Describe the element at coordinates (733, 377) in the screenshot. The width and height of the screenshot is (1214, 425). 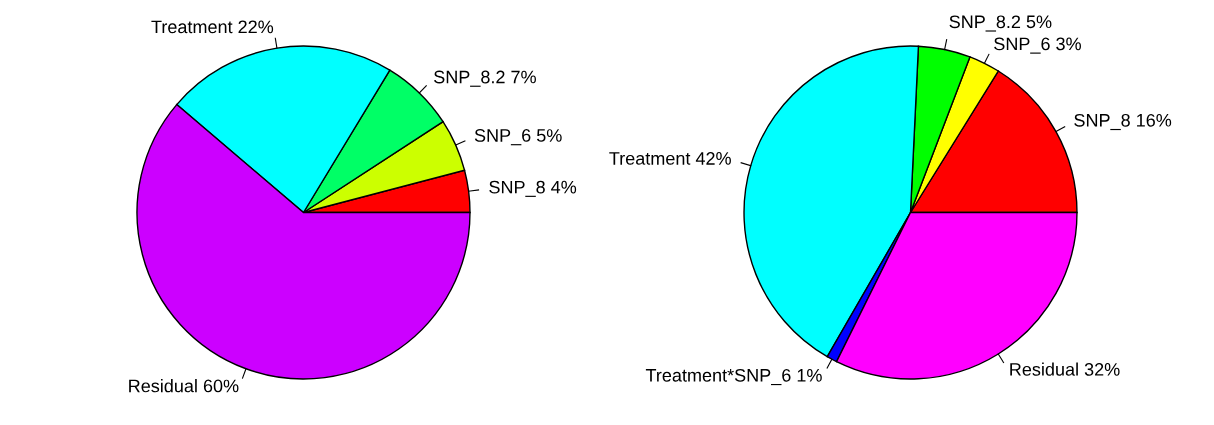
I see `slice-label: Treatment*SNP_6 1%` at that location.